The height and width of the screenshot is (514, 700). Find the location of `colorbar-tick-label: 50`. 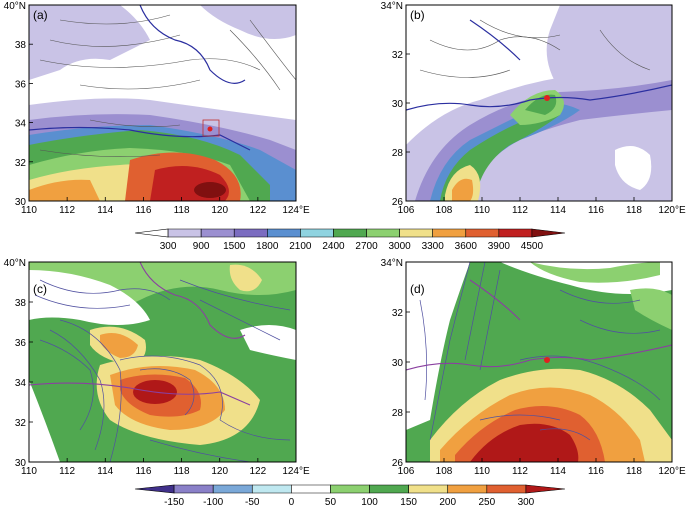

colorbar-tick-label: 50 is located at coordinates (331, 502).